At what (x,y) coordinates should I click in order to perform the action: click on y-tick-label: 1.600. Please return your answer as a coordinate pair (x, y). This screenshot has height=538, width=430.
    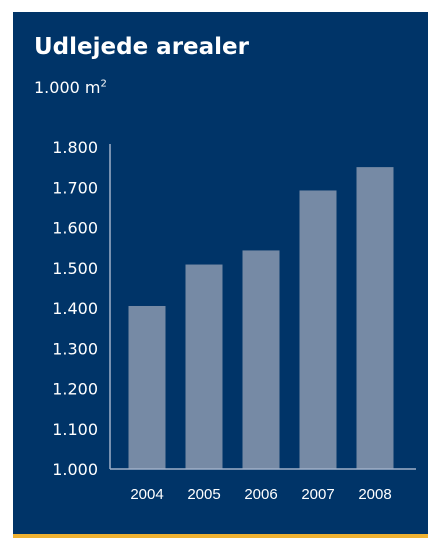
    Looking at the image, I should click on (75, 228).